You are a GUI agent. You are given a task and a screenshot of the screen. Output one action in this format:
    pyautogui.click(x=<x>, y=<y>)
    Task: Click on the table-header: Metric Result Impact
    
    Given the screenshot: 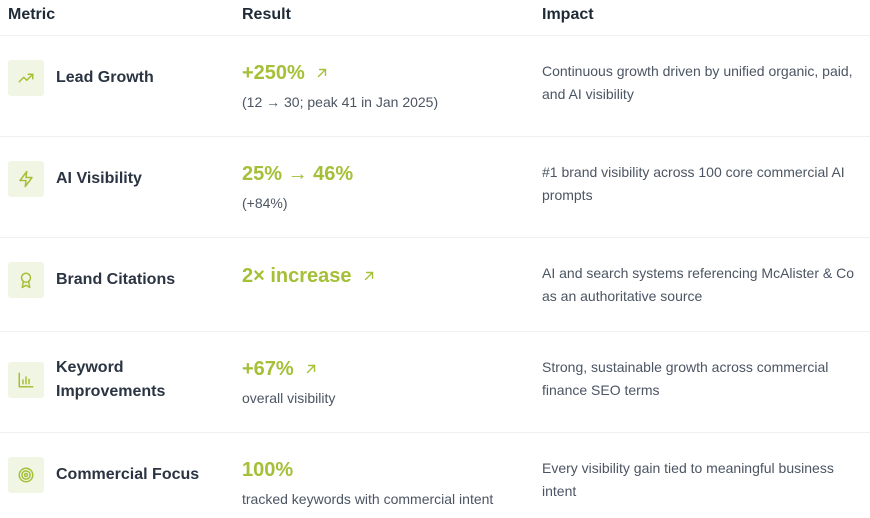 What is the action you would take?
    pyautogui.click(x=435, y=18)
    